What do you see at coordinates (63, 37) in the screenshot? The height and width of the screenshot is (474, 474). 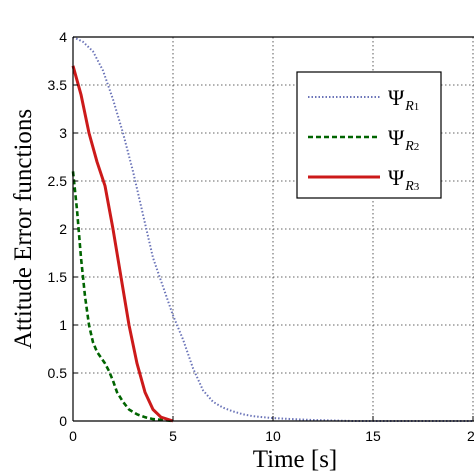 I see `y-tick-label: 4` at bounding box center [63, 37].